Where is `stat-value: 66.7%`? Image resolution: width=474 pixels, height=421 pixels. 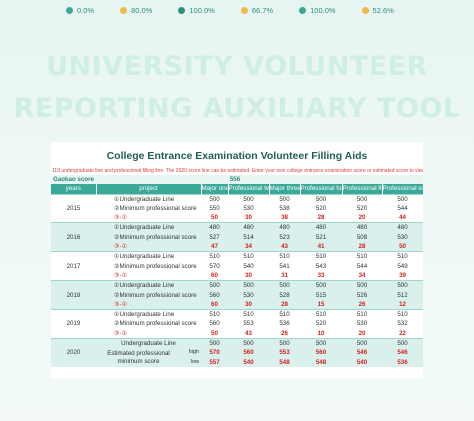 stat-value: 66.7% is located at coordinates (262, 10).